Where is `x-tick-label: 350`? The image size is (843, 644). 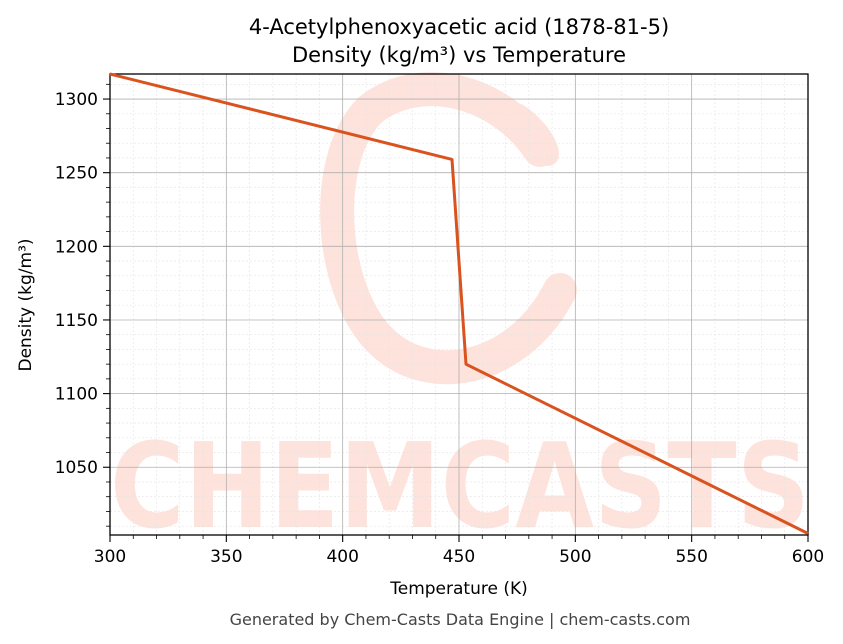 x-tick-label: 350 is located at coordinates (226, 557).